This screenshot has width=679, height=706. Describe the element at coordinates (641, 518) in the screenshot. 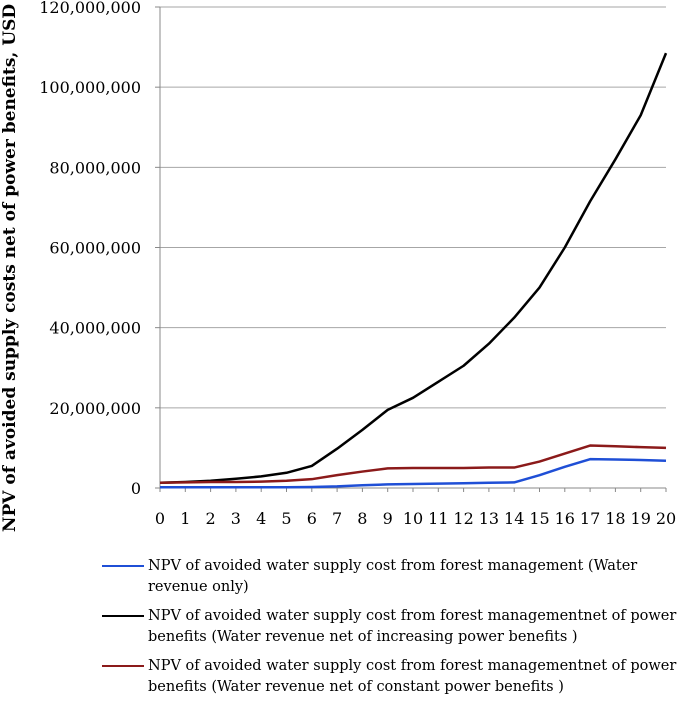

I see `x-tick-label: 19` at that location.